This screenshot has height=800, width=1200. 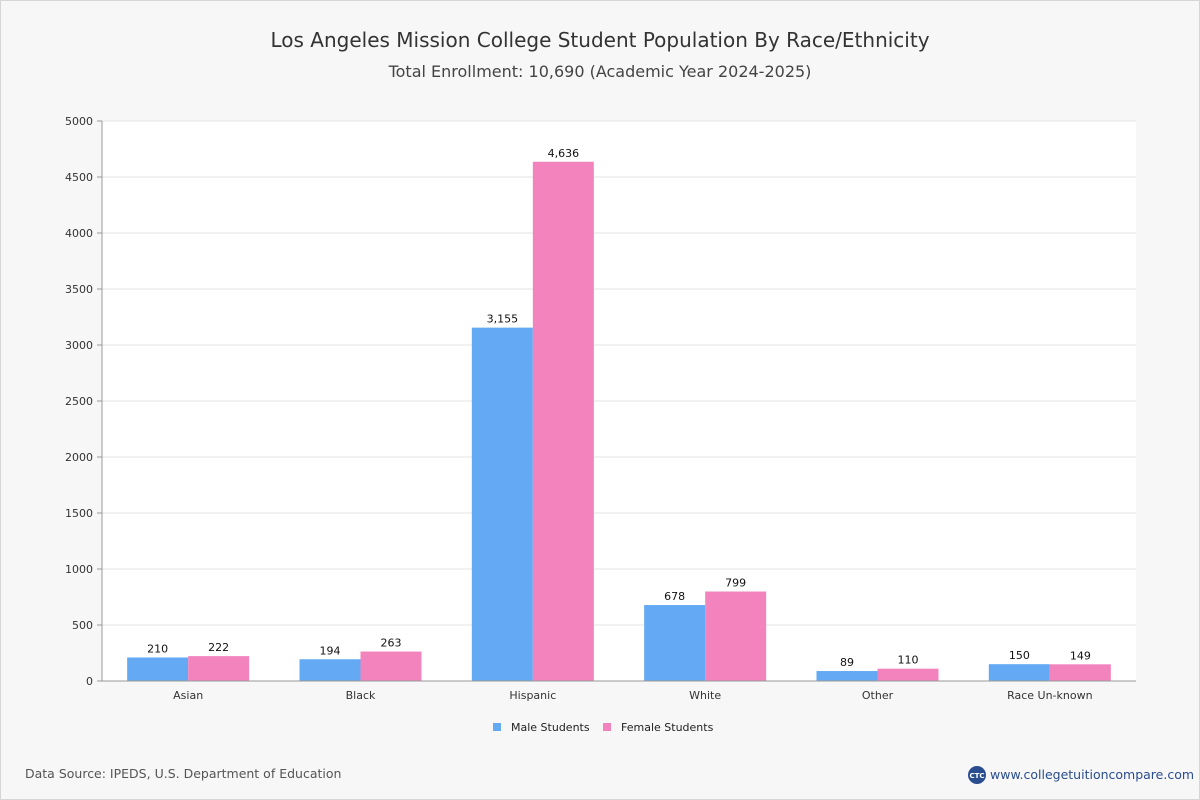 I want to click on ctc-logo-icon, so click(x=977, y=775).